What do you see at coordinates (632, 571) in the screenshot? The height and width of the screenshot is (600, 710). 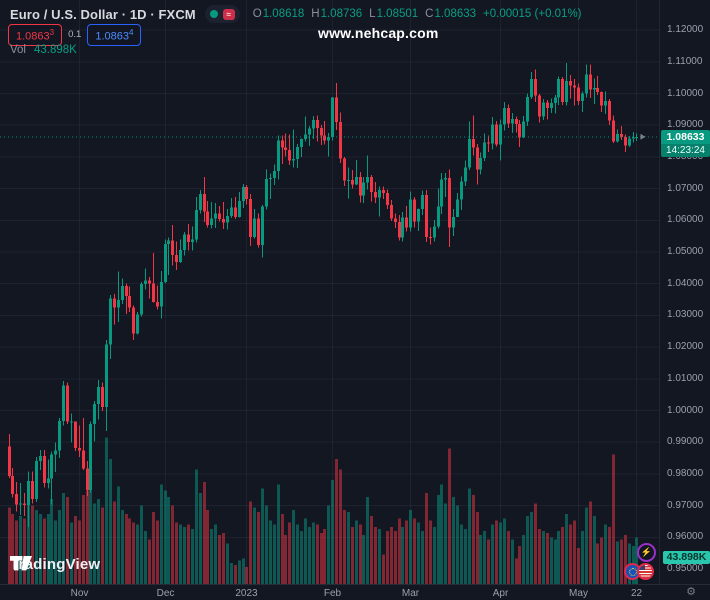 I see `eu-stars` at bounding box center [632, 571].